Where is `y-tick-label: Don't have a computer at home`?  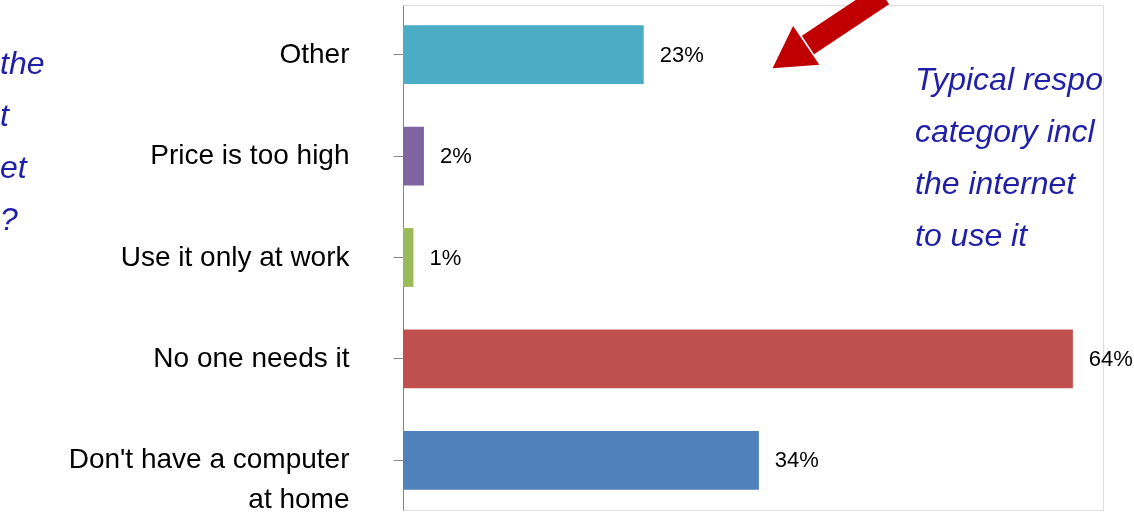
y-tick-label: Don't have a computer at home is located at coordinates (209, 477).